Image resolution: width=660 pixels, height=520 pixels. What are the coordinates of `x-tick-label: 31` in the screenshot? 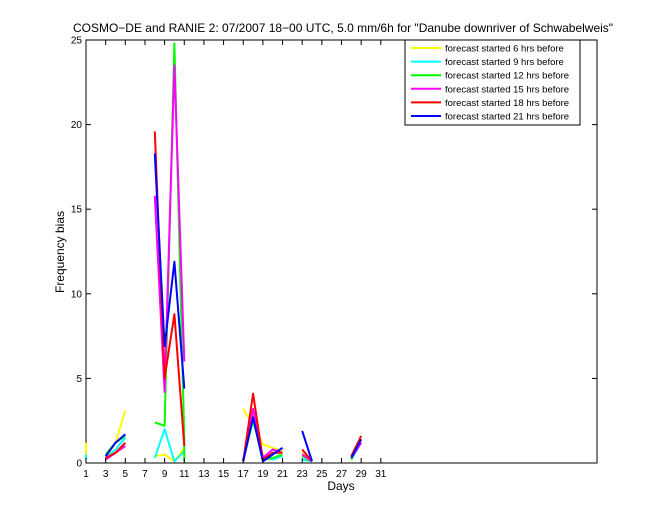 It's located at (381, 474).